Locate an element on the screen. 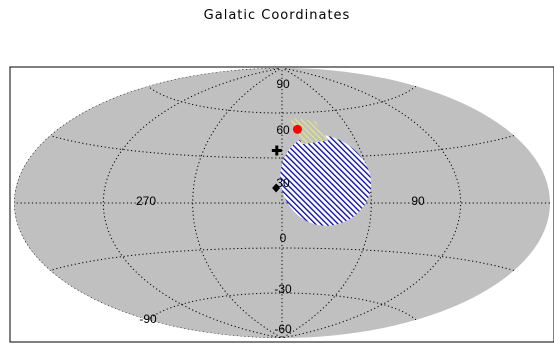 The image size is (554, 345). lat-tick-label: 0 is located at coordinates (283, 238).